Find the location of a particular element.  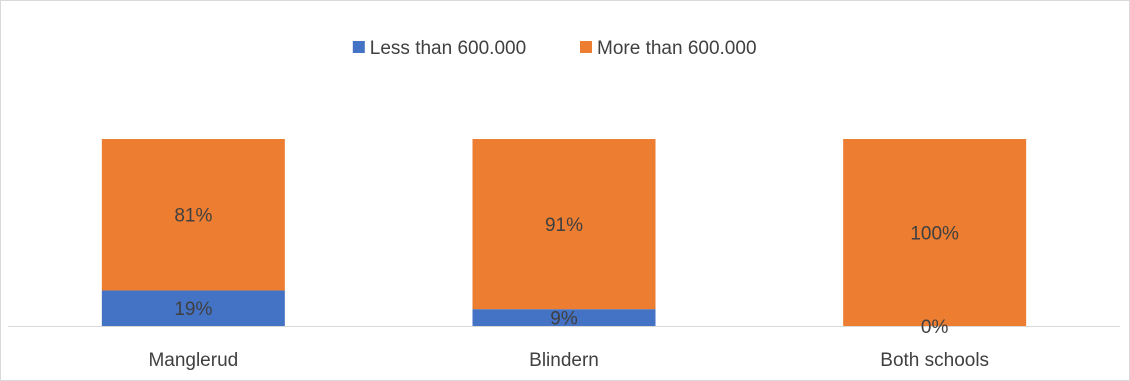

data-label: 19% is located at coordinates (193, 309).